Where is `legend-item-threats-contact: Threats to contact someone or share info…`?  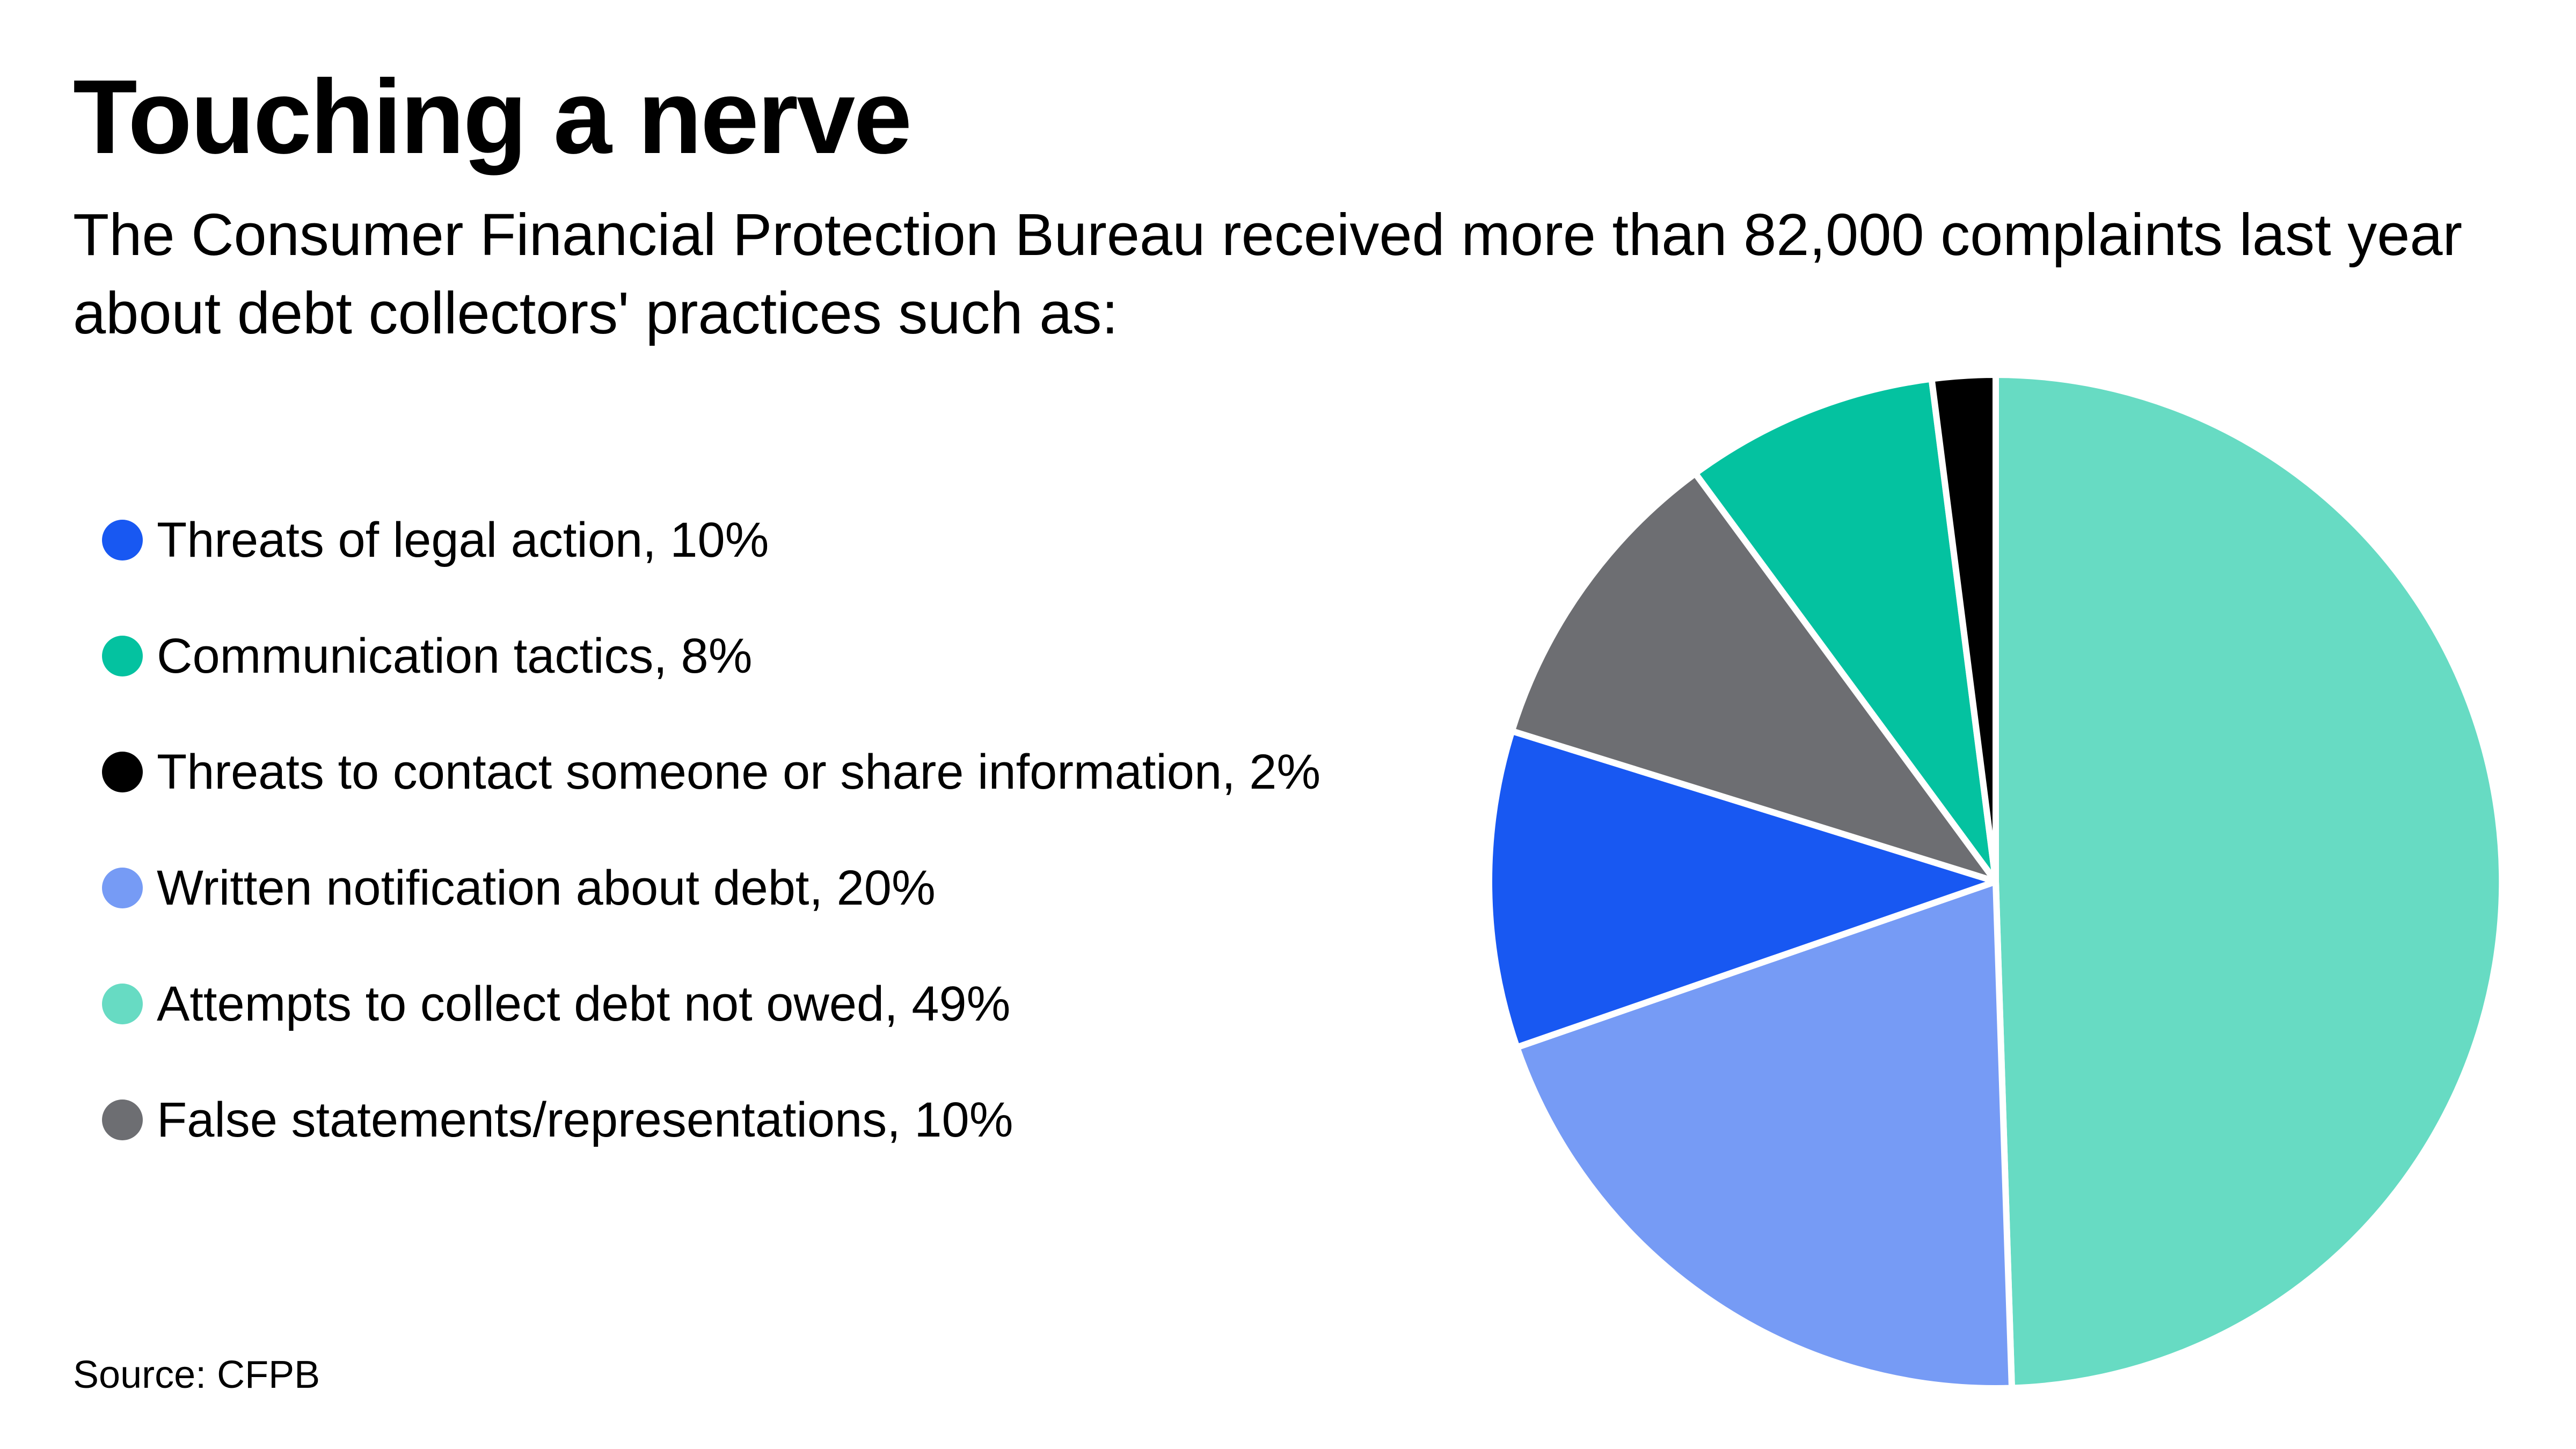 legend-item-threats-contact: Threats to contact someone or share info… is located at coordinates (711, 772).